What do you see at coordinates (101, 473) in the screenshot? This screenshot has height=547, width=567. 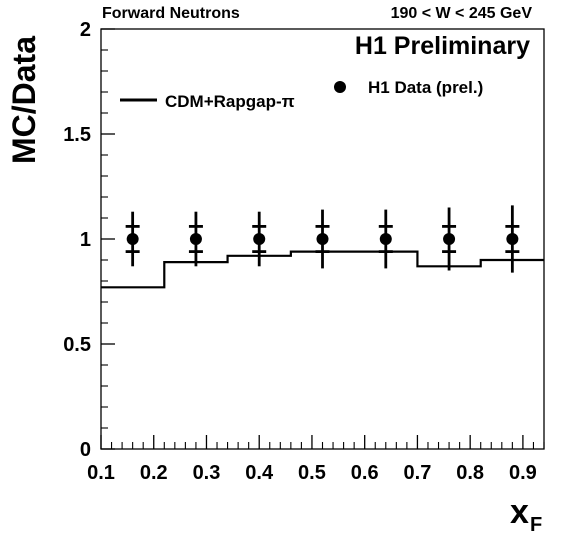 I see `x-tick-label: 0.1` at bounding box center [101, 473].